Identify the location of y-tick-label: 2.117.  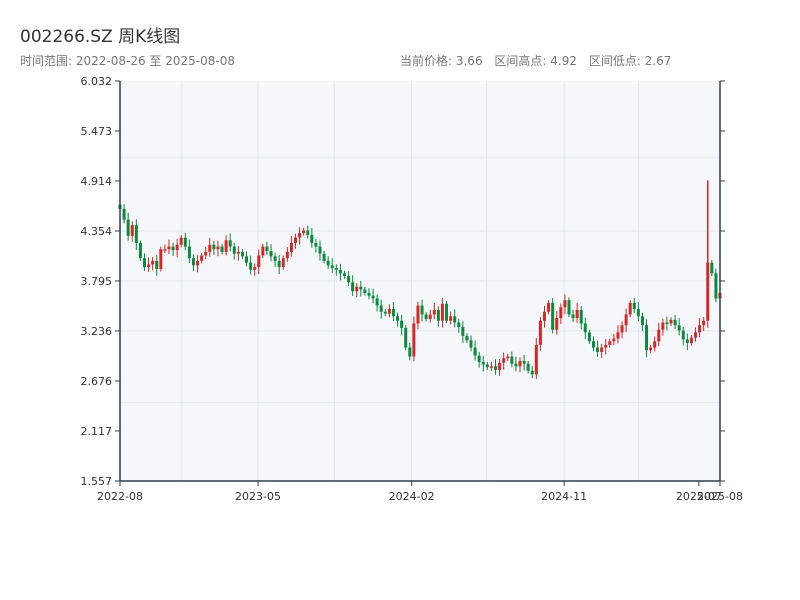
(97, 431).